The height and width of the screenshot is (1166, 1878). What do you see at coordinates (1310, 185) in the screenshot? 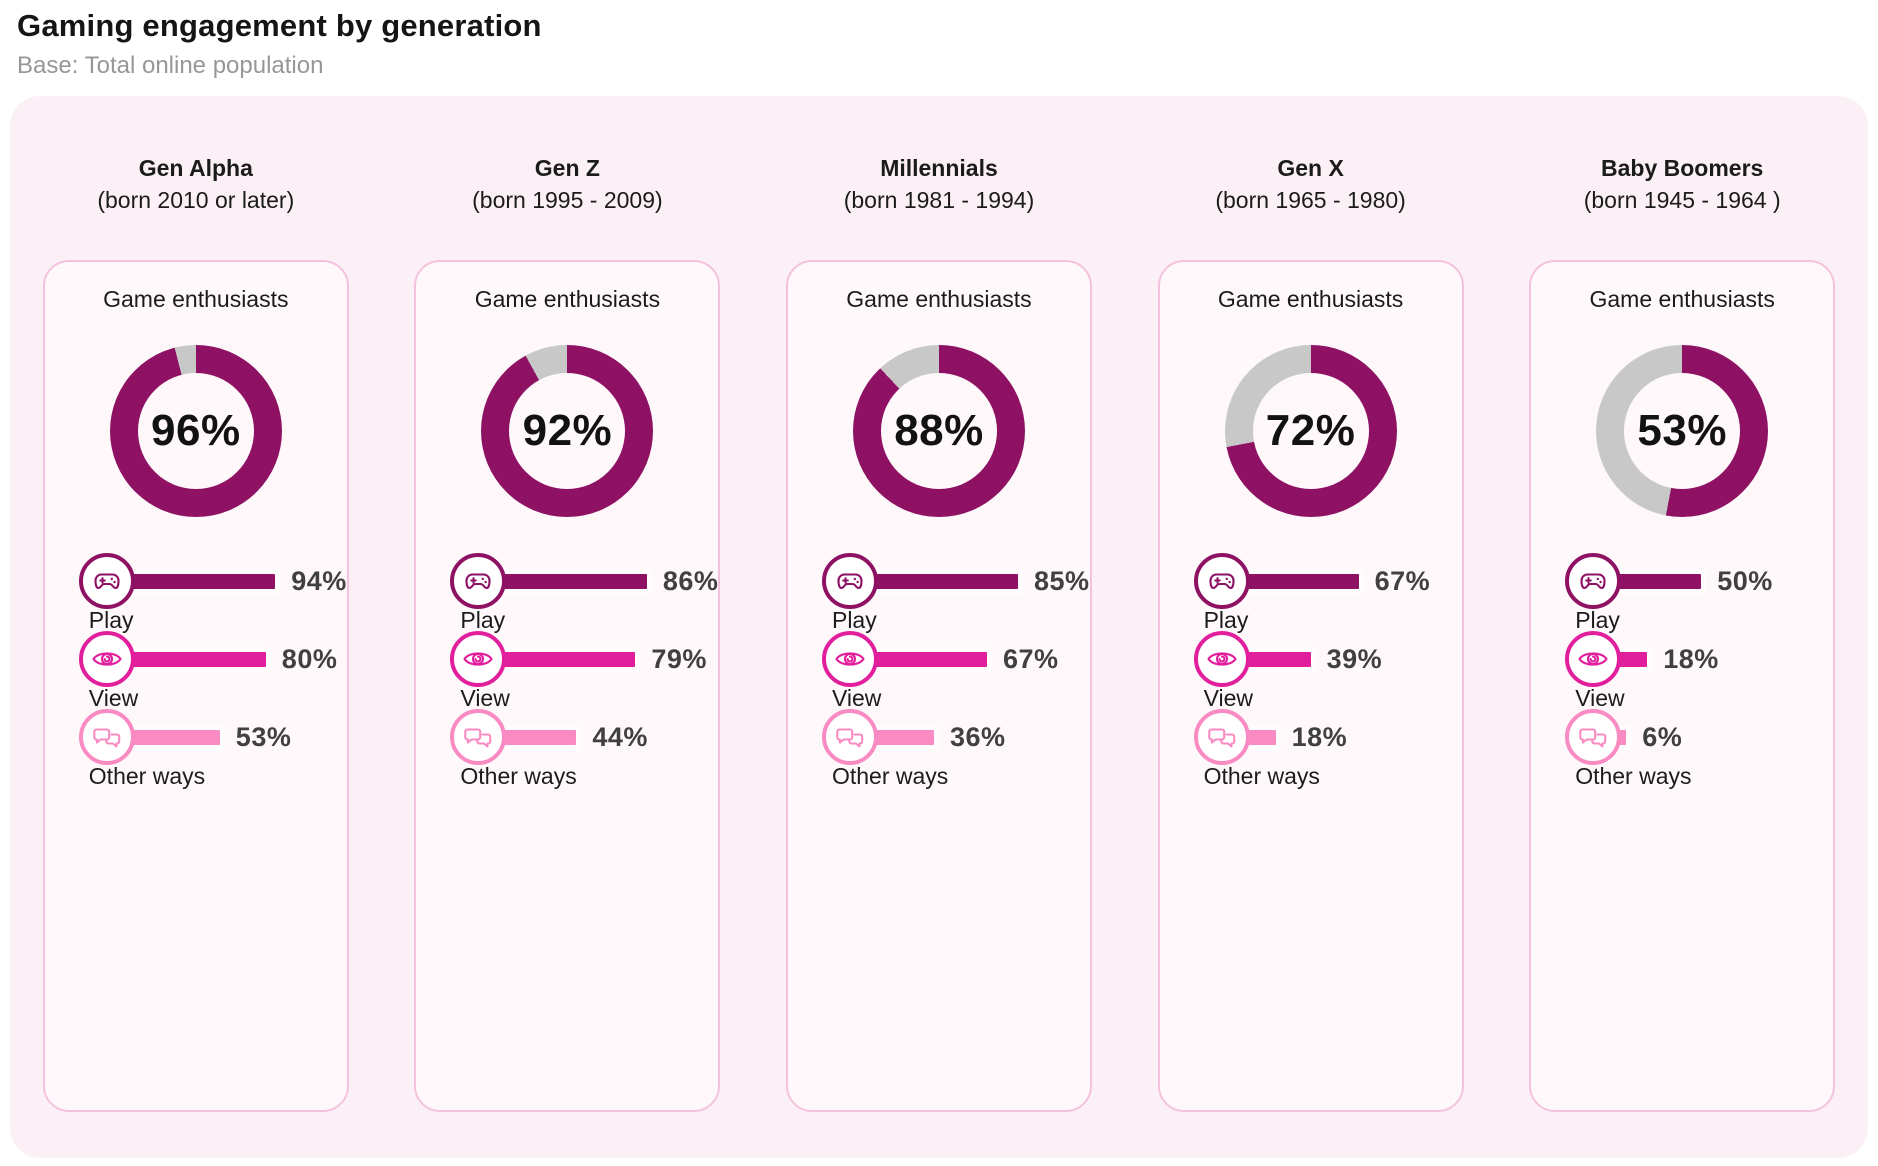
I see `column-header: Gen X (born 1965 - 1980)` at bounding box center [1310, 185].